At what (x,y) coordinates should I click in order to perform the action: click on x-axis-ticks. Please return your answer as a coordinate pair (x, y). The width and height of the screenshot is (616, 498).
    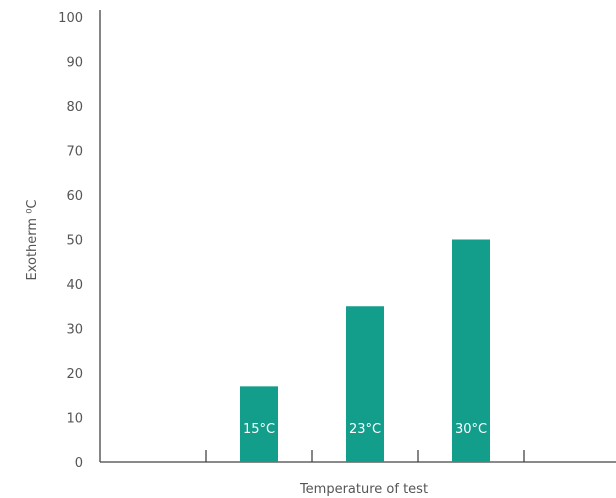
    Looking at the image, I should click on (365, 456).